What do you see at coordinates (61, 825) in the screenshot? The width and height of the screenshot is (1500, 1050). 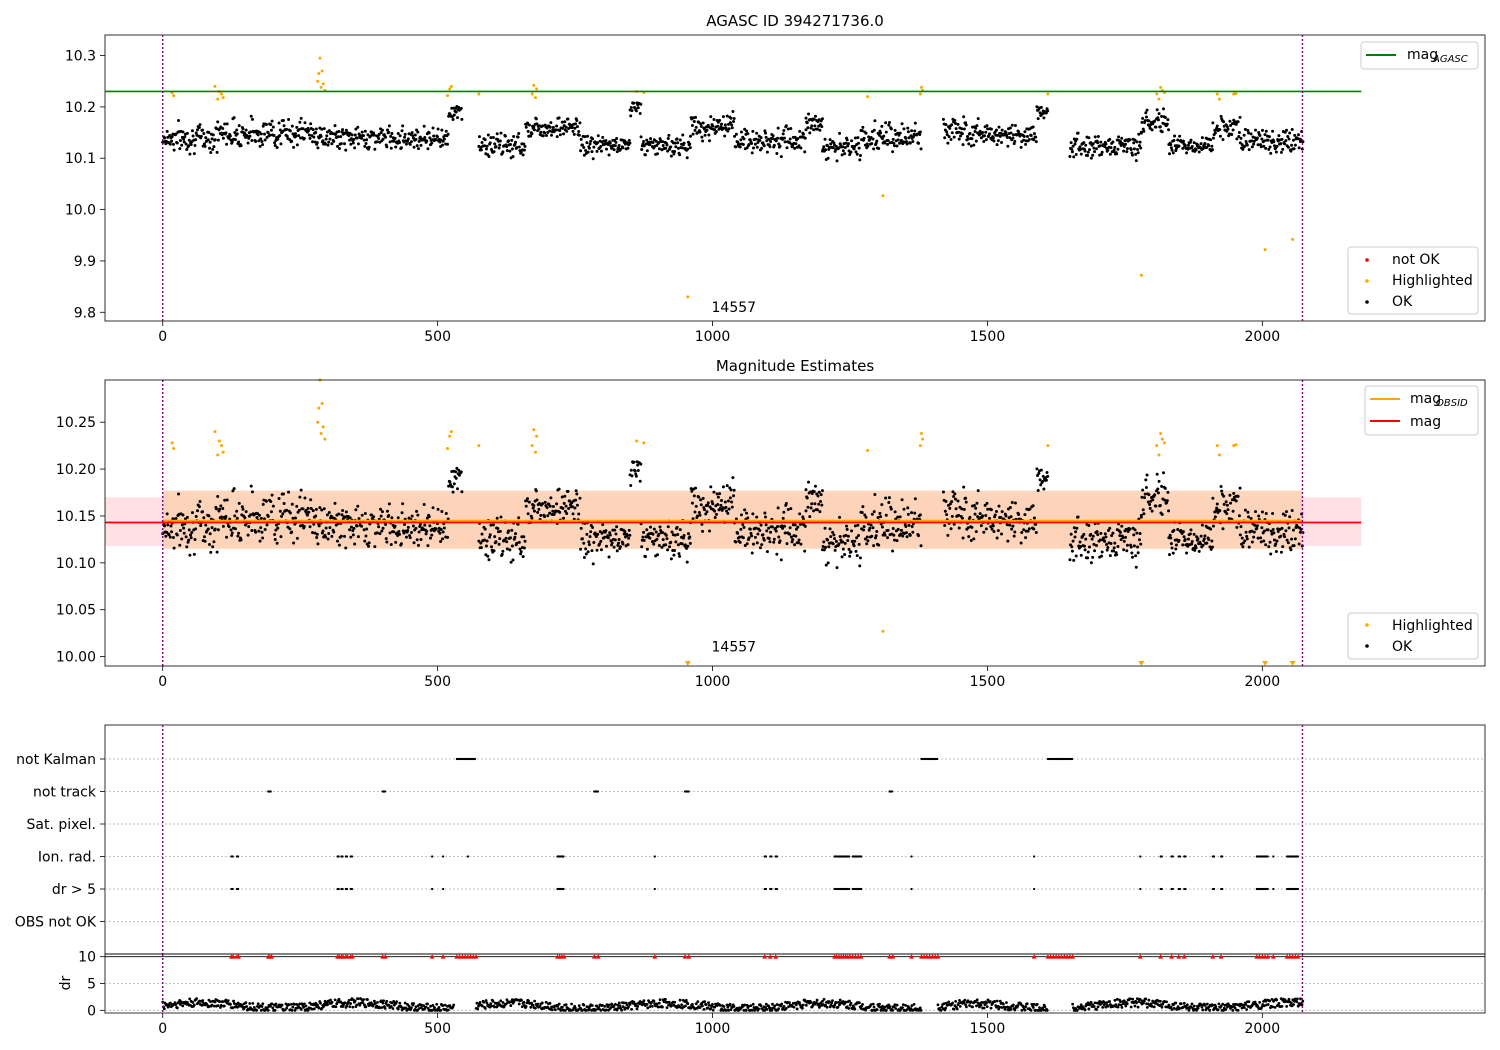 I see `flag-row-label: Sat. pixel.` at bounding box center [61, 825].